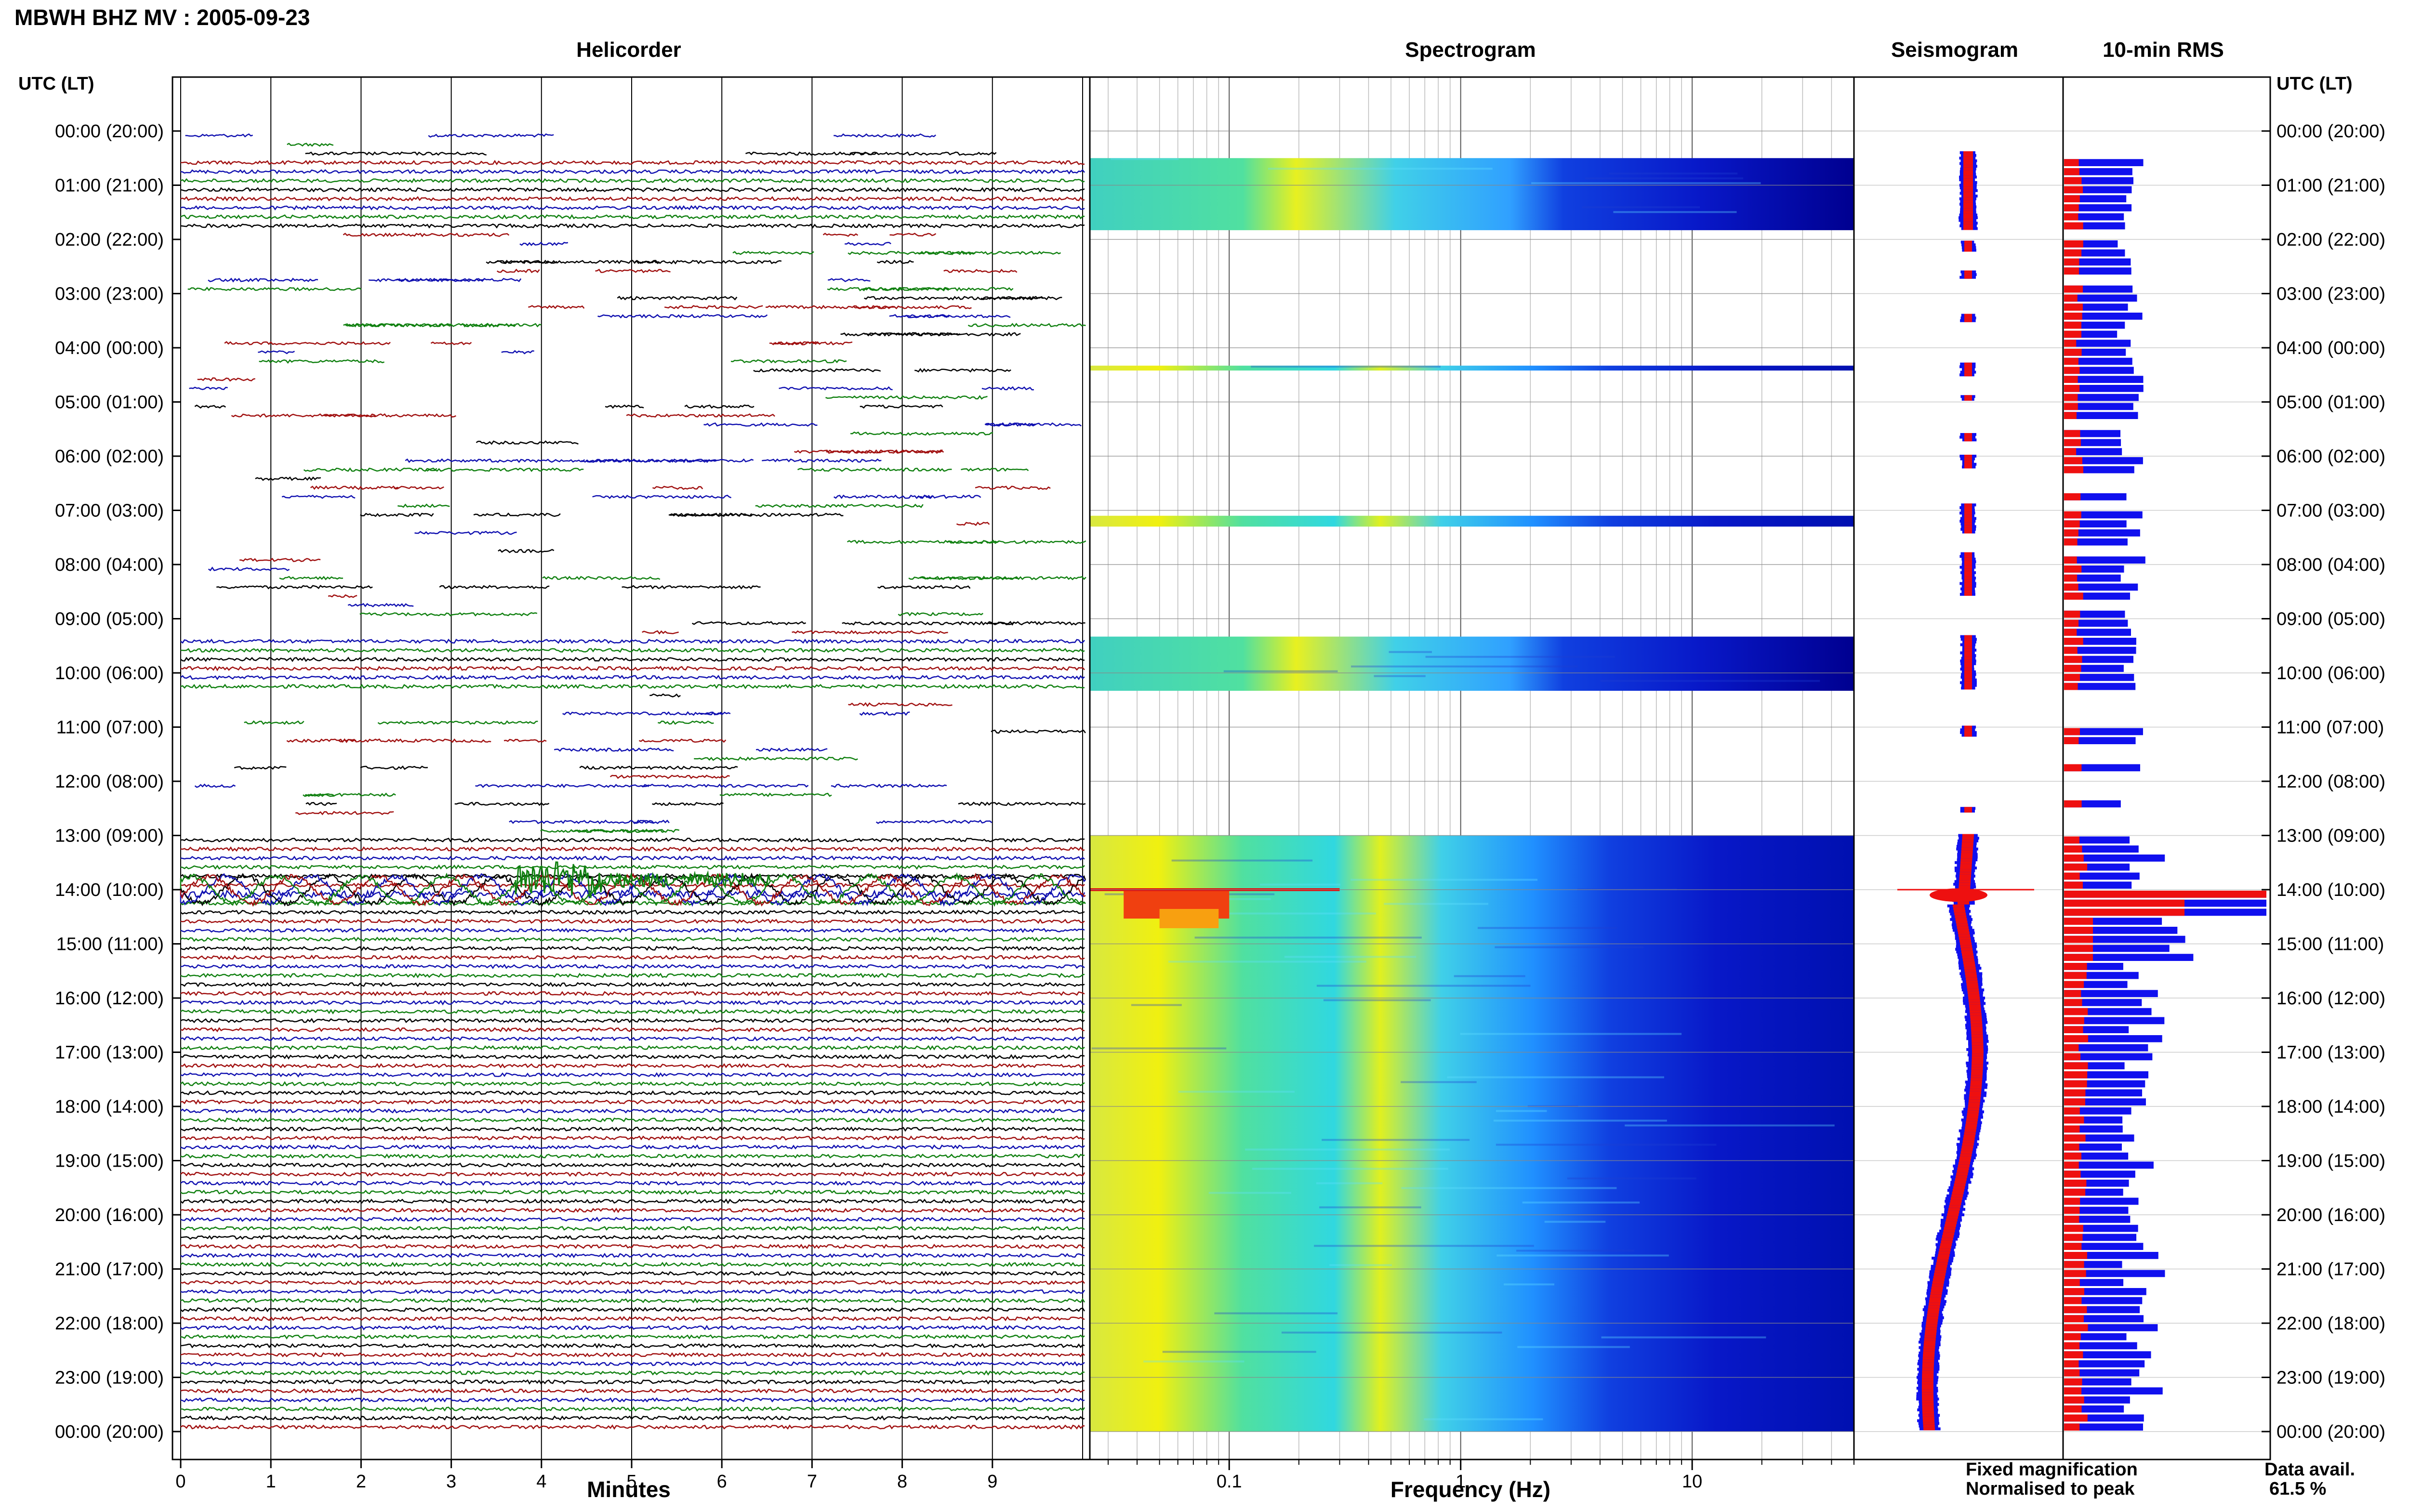 Image resolution: width=2409 pixels, height=1512 pixels. I want to click on helicorder-x-tick-label: 7, so click(812, 1482).